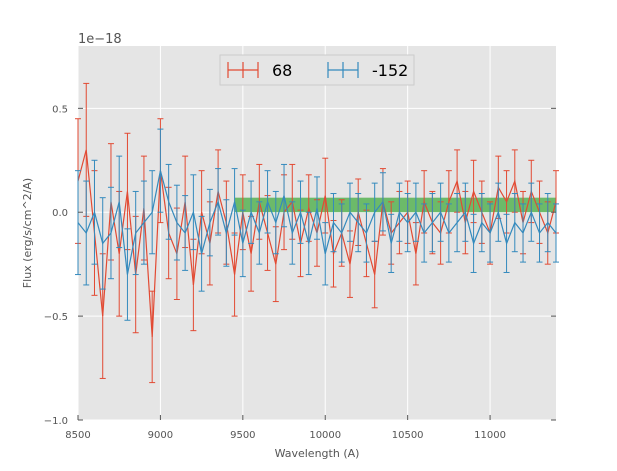 The width and height of the screenshot is (617, 471). I want to click on legend-entry-minus-152: -152, so click(367, 70).